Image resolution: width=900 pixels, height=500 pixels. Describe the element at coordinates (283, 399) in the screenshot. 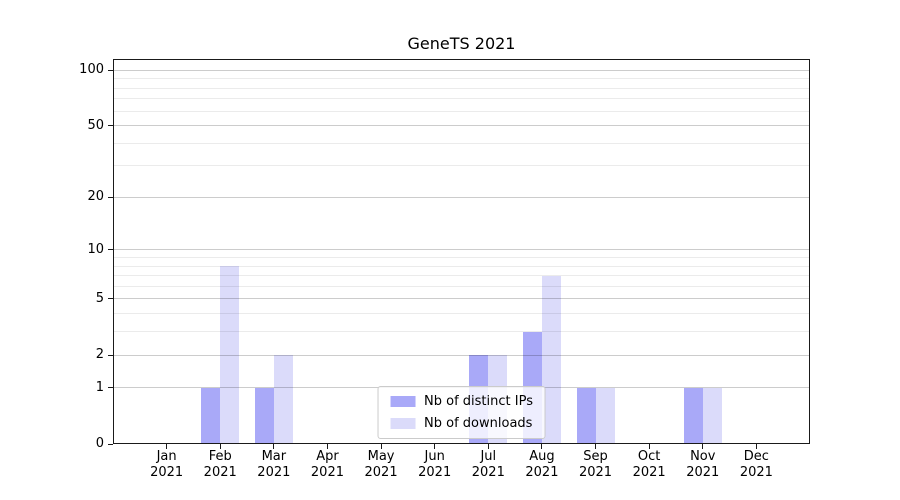

I see `bar-mar-downloads` at that location.